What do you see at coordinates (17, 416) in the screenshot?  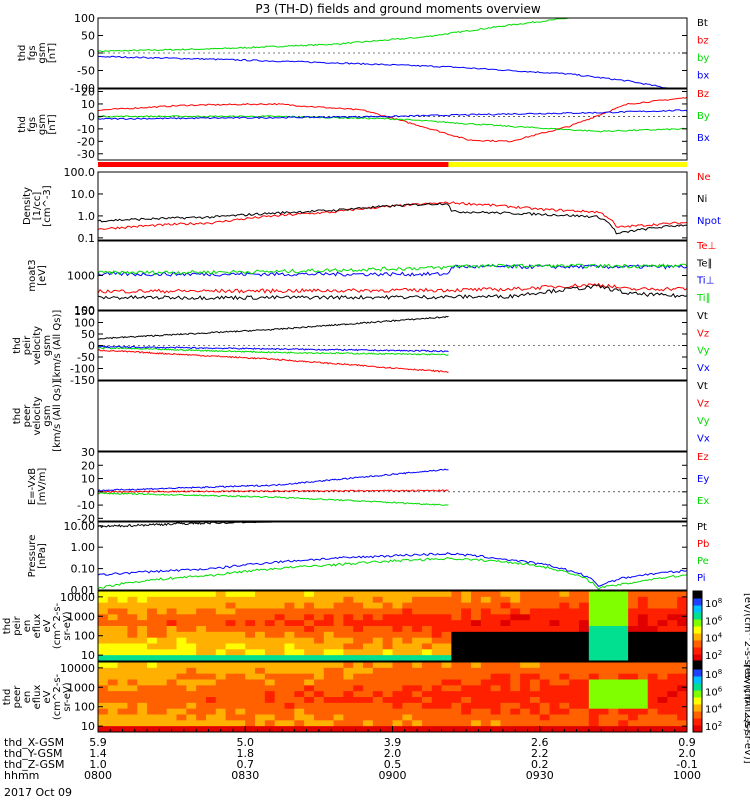 I see `y-axis-label: thd` at bounding box center [17, 416].